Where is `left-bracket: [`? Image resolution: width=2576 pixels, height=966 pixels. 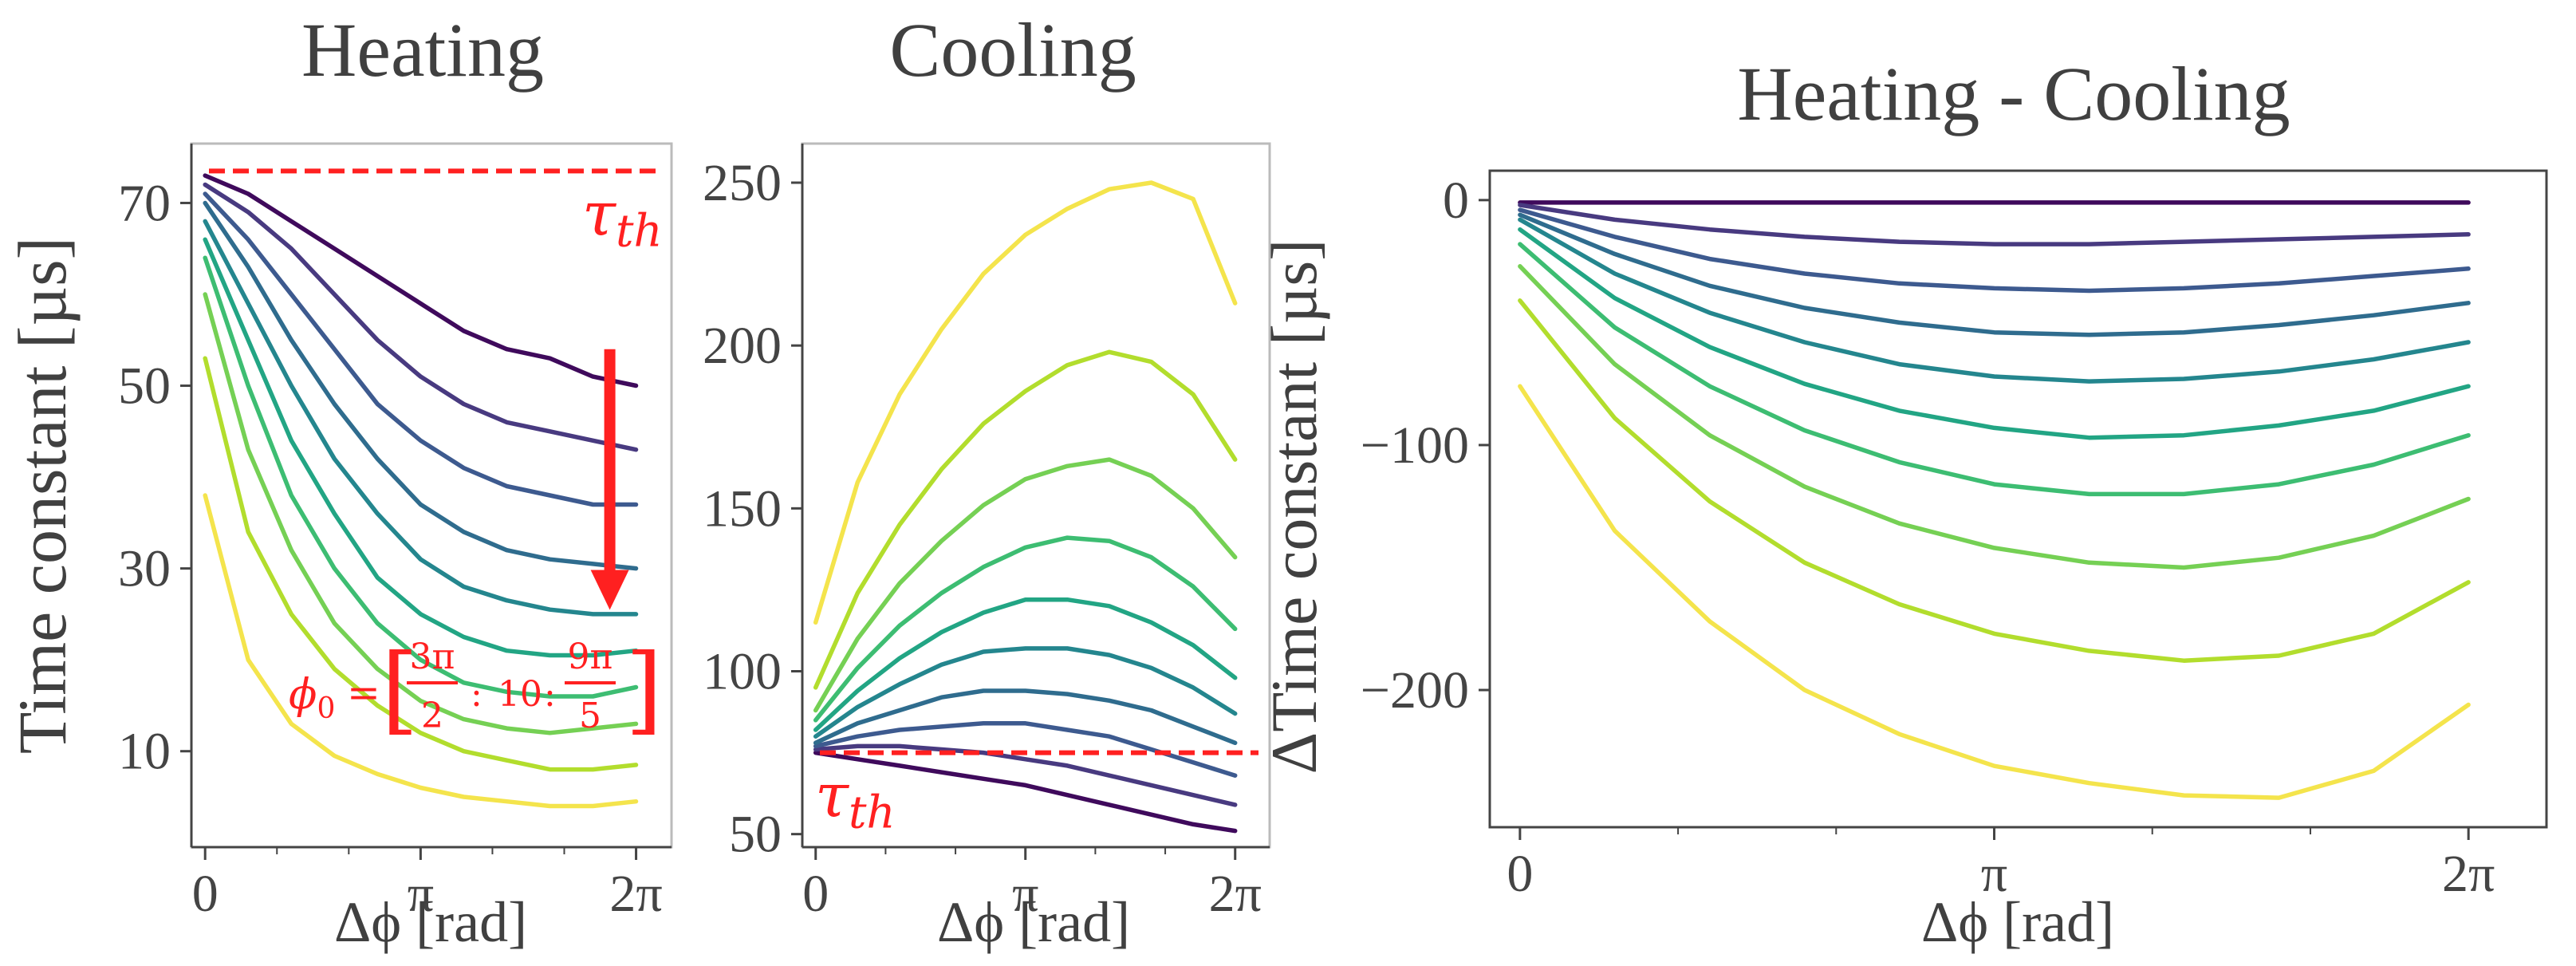 left-bracket: [ is located at coordinates (400, 689).